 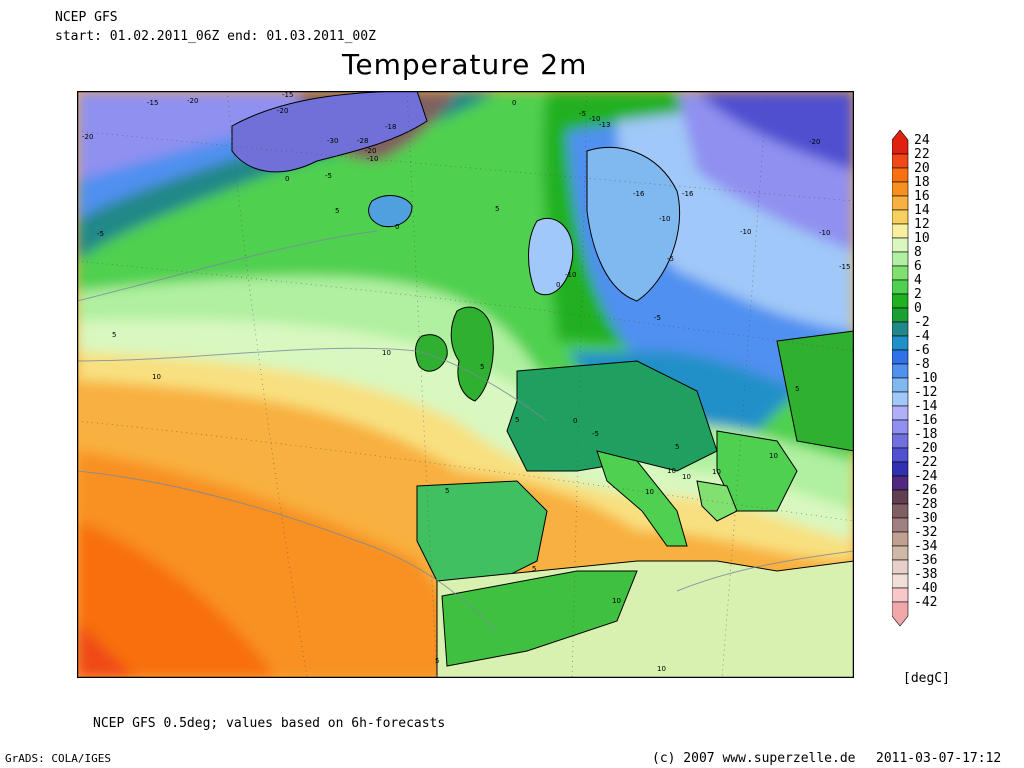 What do you see at coordinates (922, 168) in the screenshot?
I see `legend-level-label: 20` at bounding box center [922, 168].